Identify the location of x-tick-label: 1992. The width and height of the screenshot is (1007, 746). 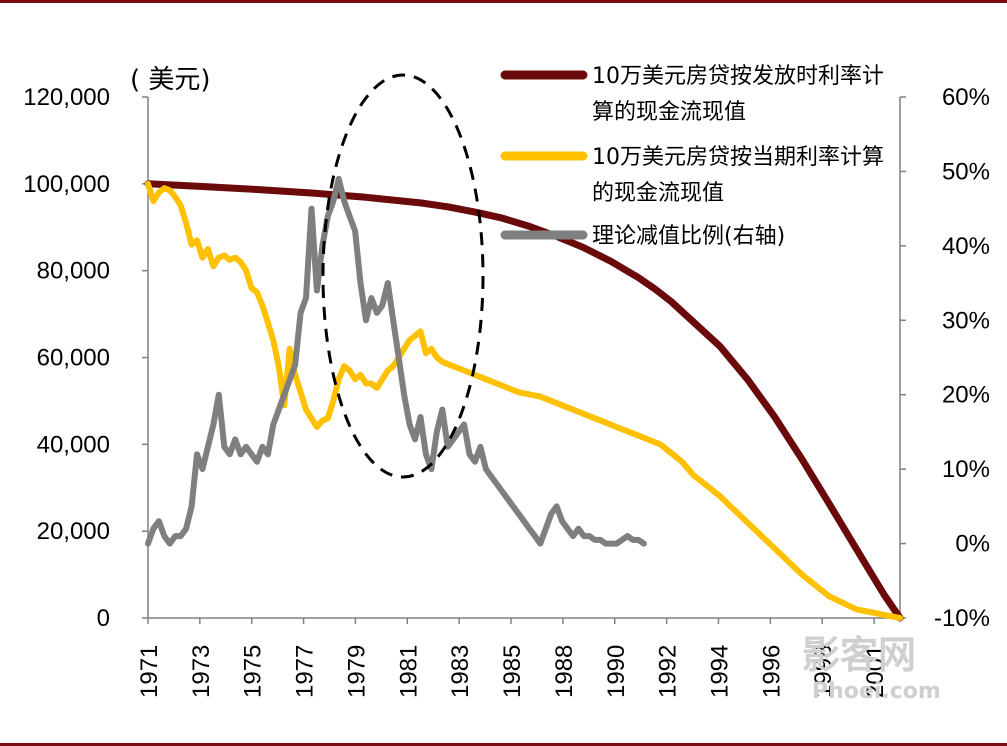
(668, 671).